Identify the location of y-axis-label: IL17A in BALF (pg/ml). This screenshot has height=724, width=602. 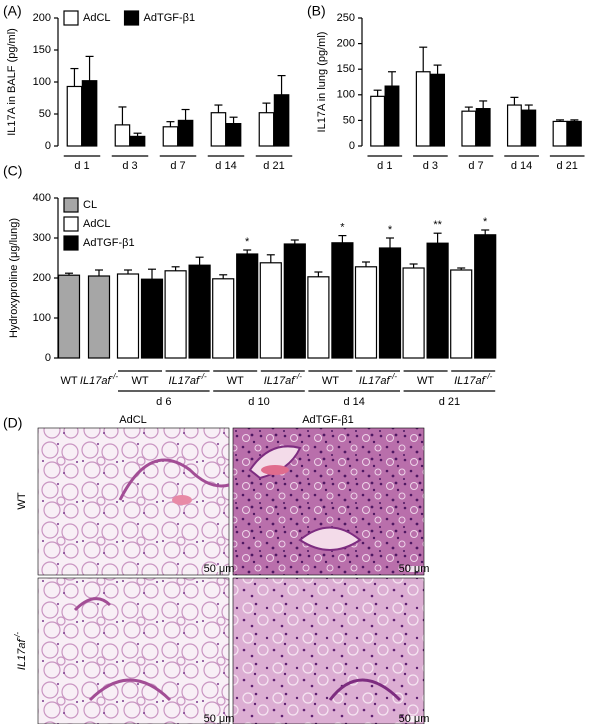
(12, 82).